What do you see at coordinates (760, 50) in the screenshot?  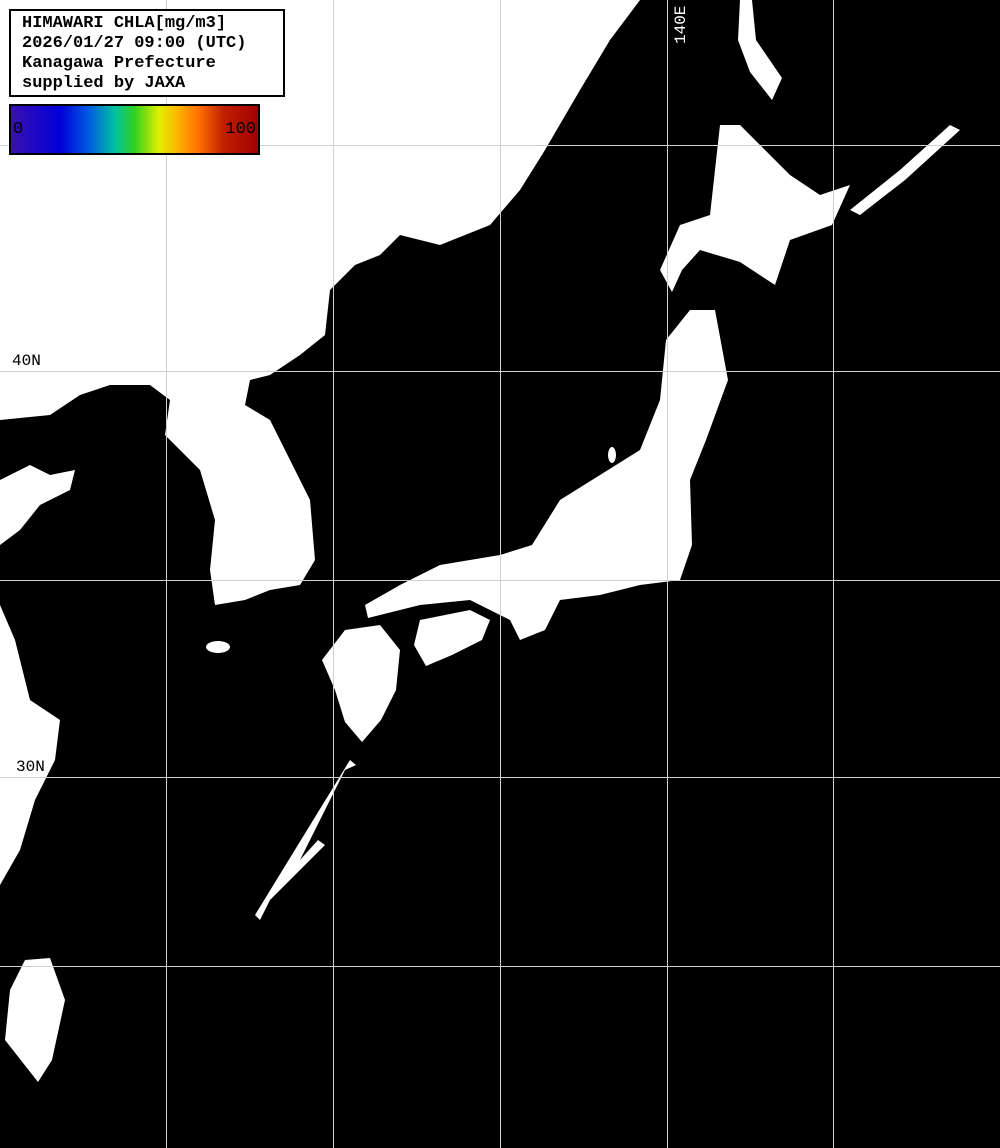 I see `sakhalin` at bounding box center [760, 50].